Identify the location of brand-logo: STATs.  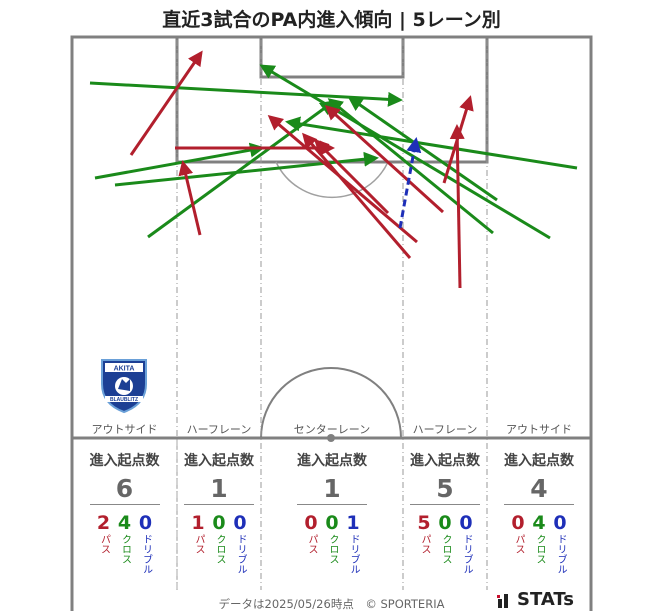
(535, 599).